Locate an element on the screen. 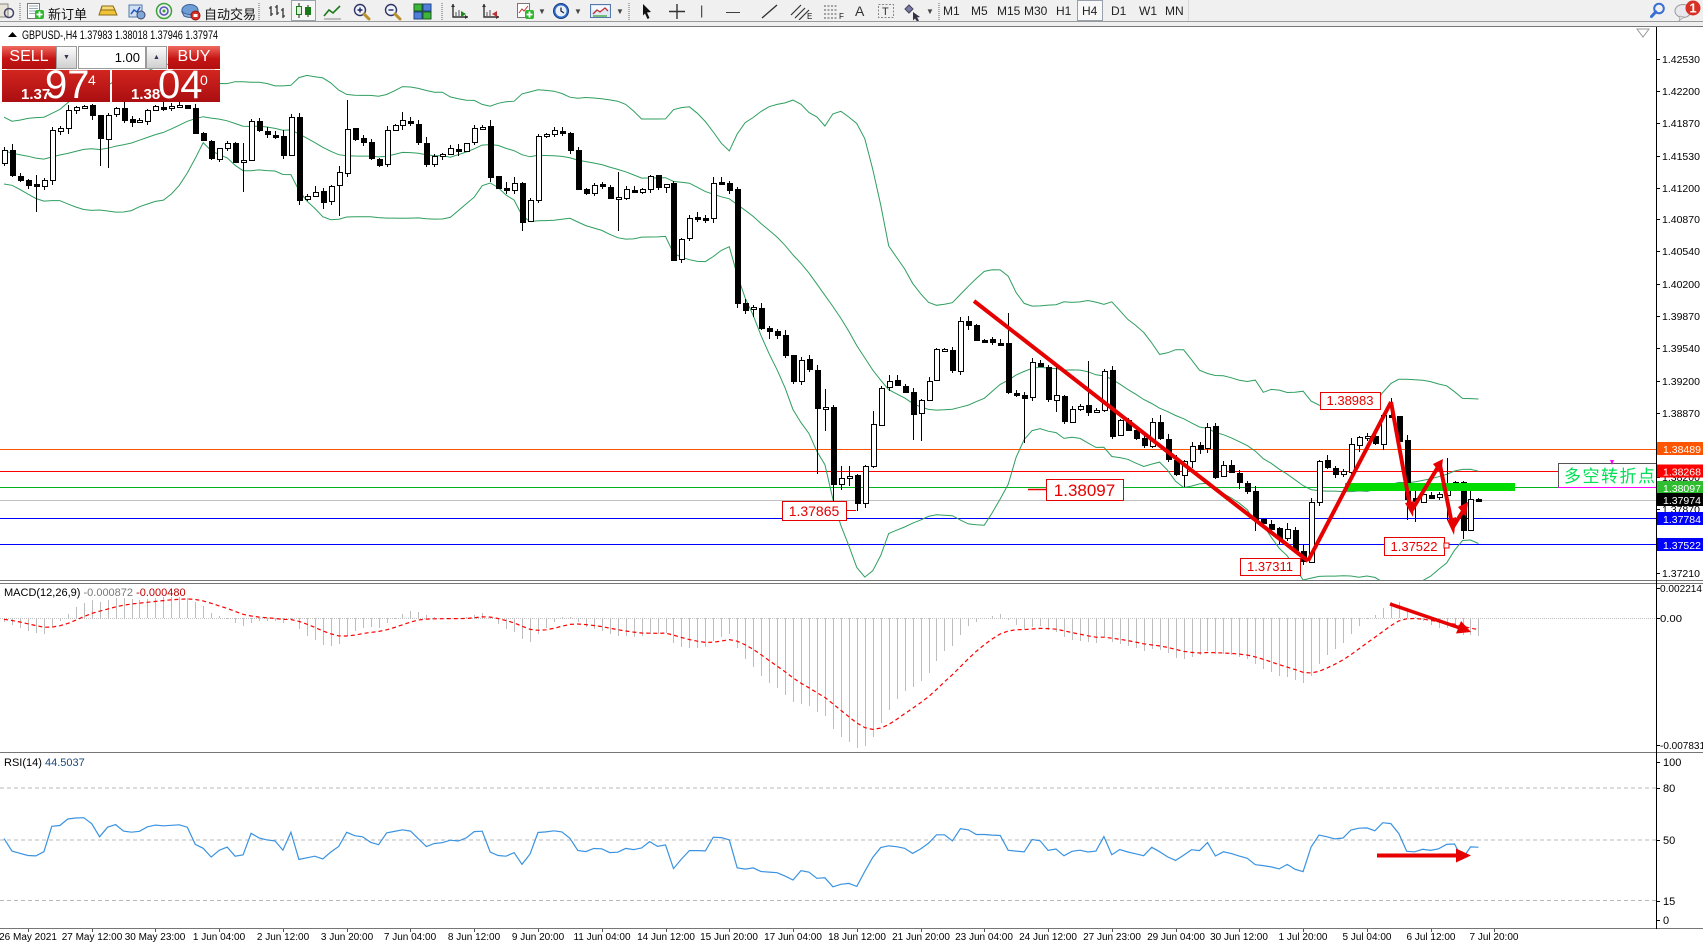 Image resolution: width=1703 pixels, height=945 pixels. svg-text: RSI(14) 44.5037 is located at coordinates (44, 763).